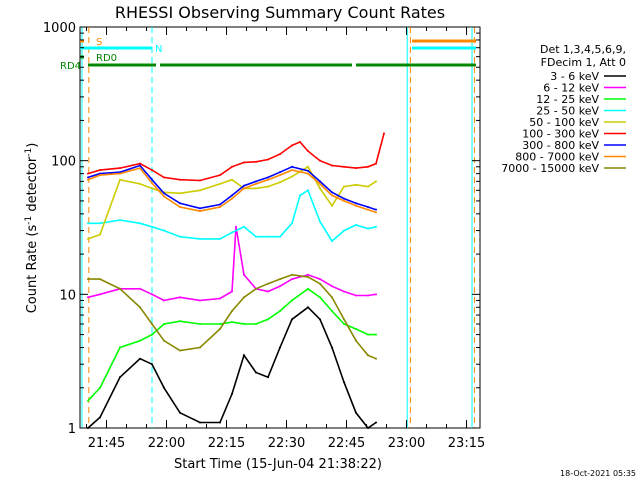 The image size is (640, 480). I want to click on flag-label: S, so click(99, 42).